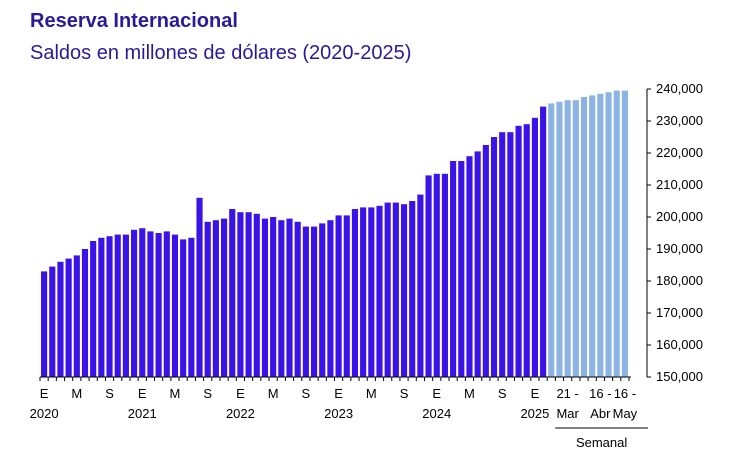 This screenshot has height=469, width=739. I want to click on y-tick-label: 220,000, so click(679, 152).